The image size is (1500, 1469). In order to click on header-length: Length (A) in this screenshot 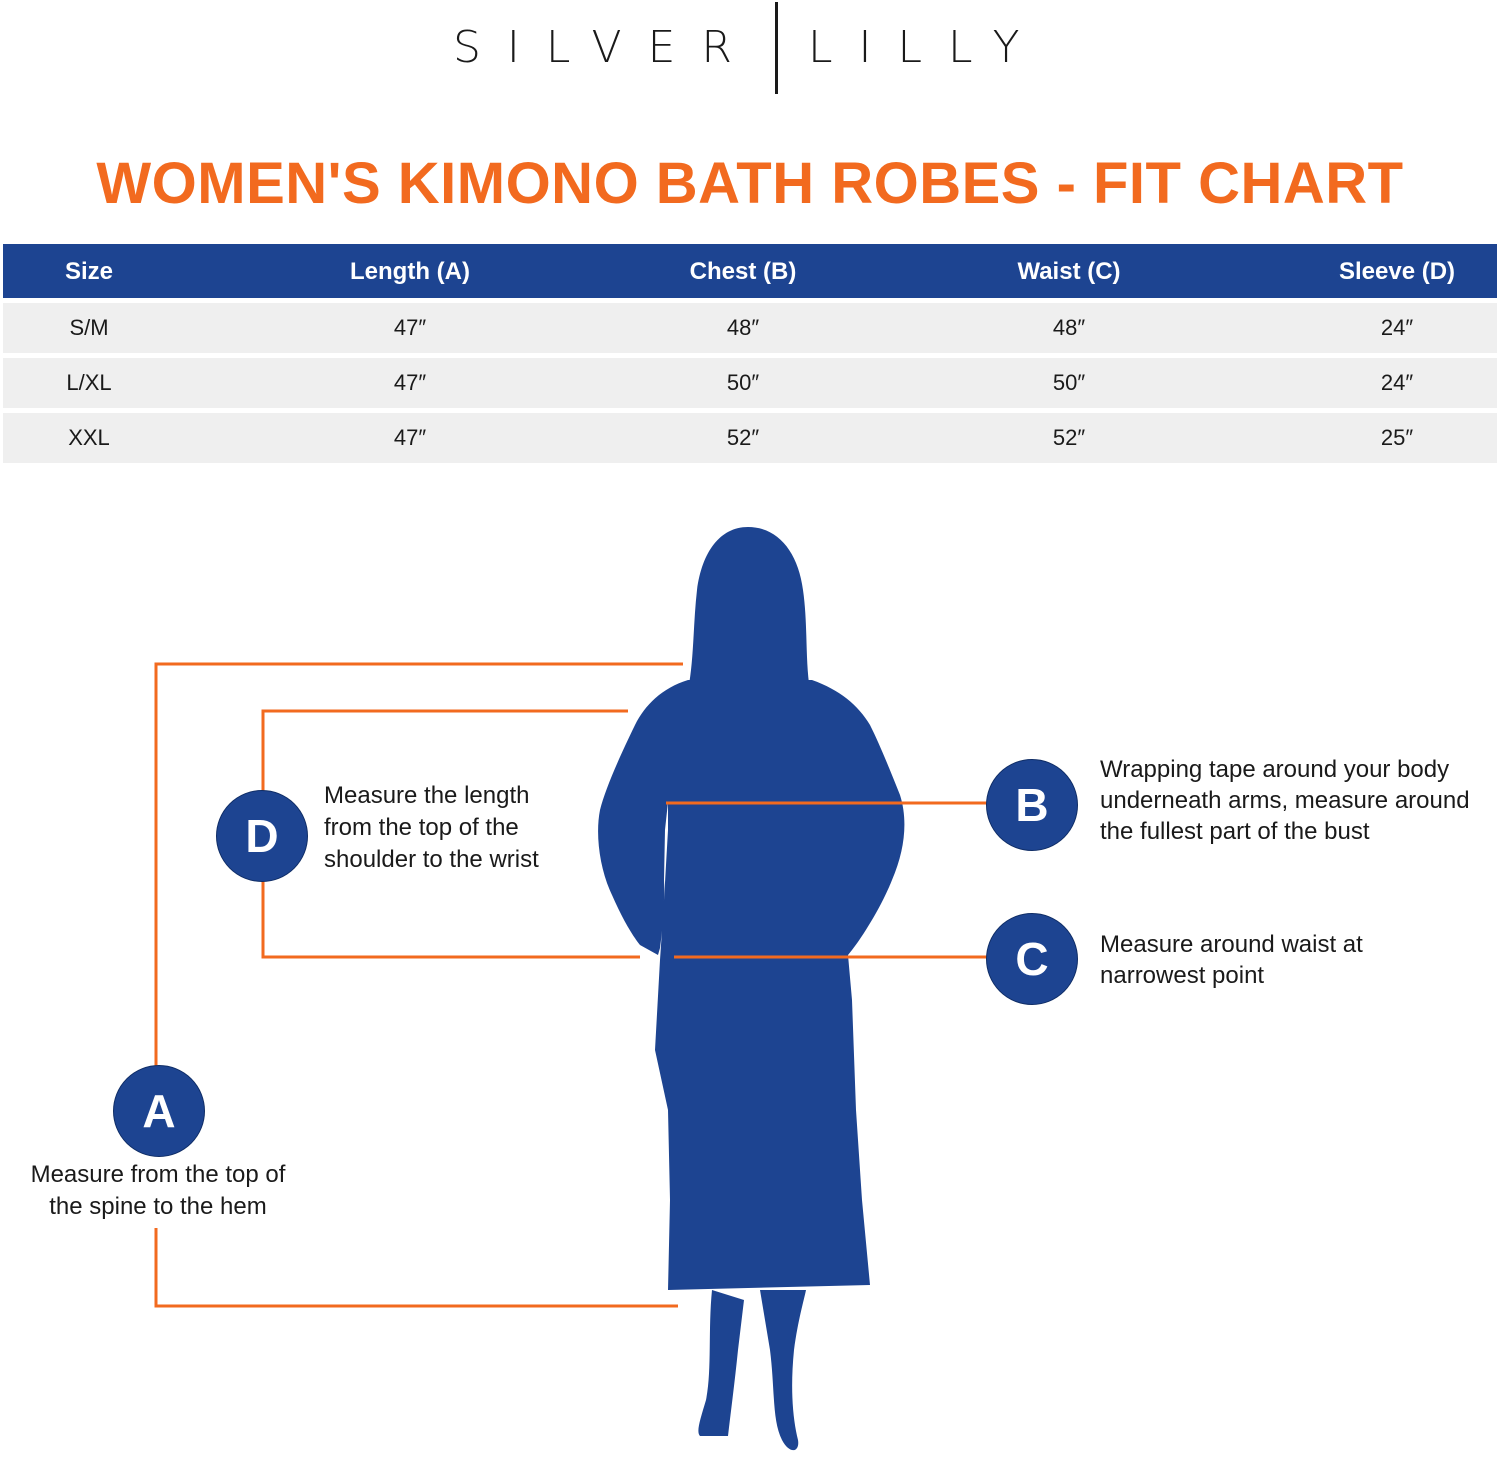, I will do `click(410, 271)`.